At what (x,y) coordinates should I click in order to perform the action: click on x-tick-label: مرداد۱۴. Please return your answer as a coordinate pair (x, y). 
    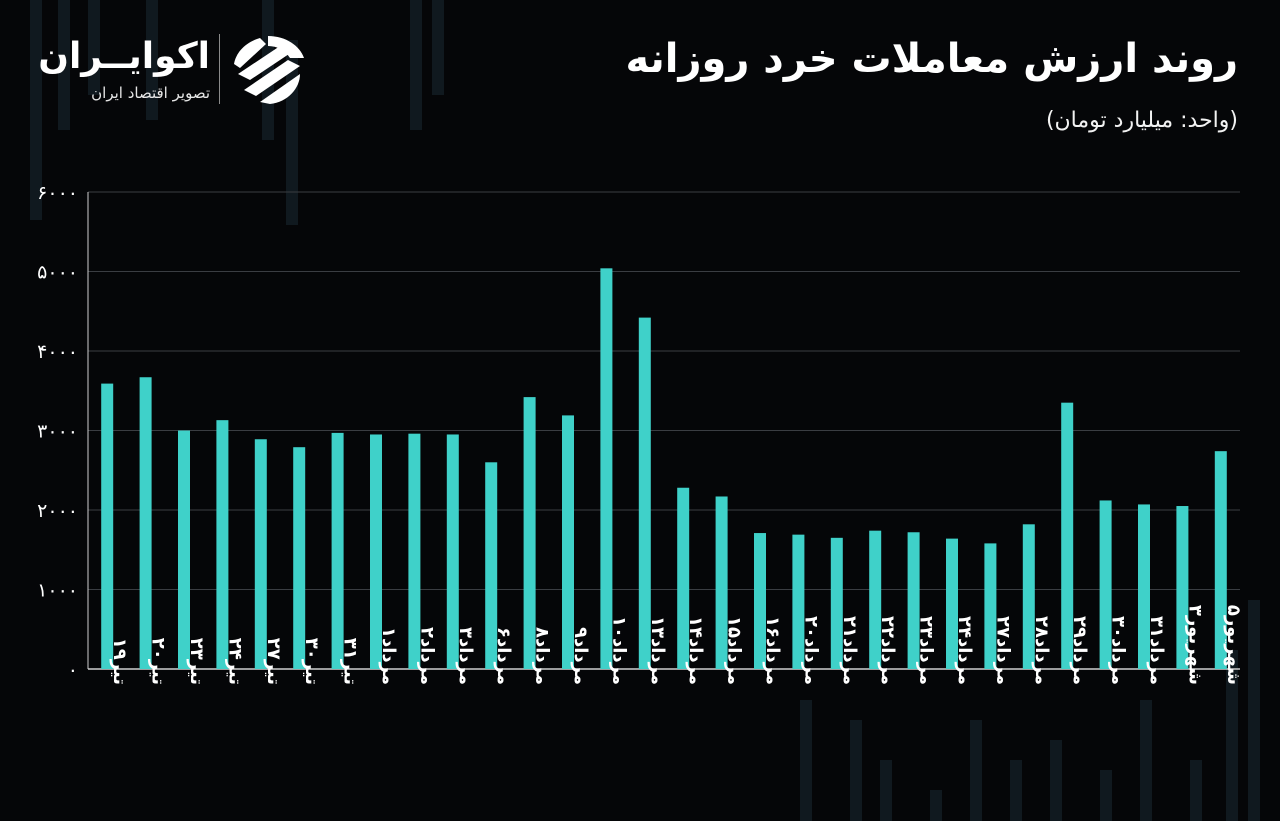
    Looking at the image, I should click on (695, 650).